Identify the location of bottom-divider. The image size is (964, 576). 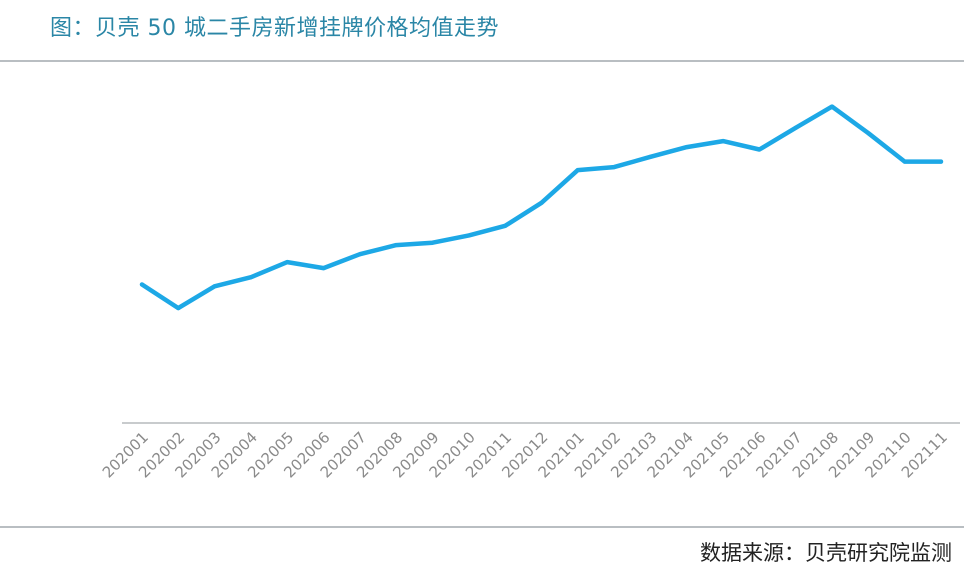
(482, 527).